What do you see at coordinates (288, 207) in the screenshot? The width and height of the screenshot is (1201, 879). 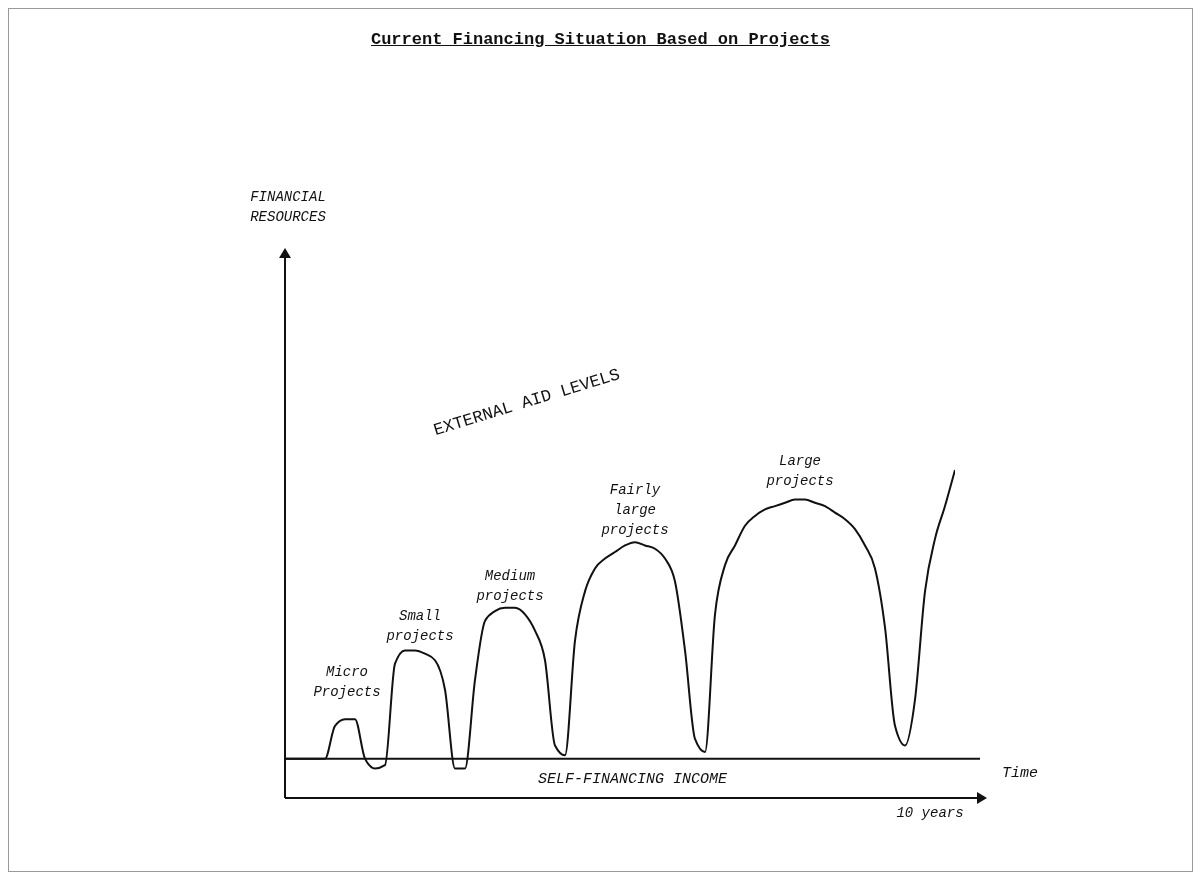 I see `text: FINANCIAL RESOURCES` at bounding box center [288, 207].